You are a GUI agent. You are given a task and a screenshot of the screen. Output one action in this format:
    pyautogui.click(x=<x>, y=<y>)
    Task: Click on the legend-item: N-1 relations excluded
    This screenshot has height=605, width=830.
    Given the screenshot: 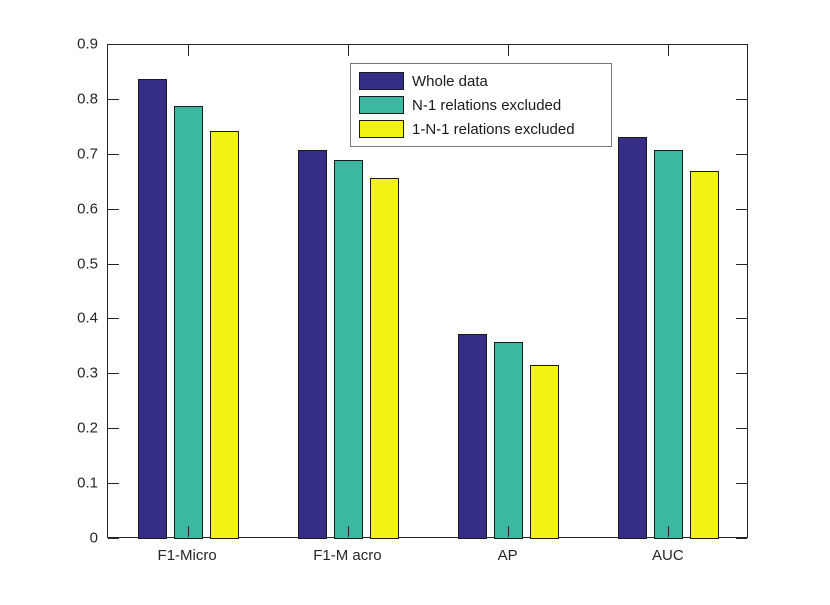 What is the action you would take?
    pyautogui.click(x=481, y=105)
    